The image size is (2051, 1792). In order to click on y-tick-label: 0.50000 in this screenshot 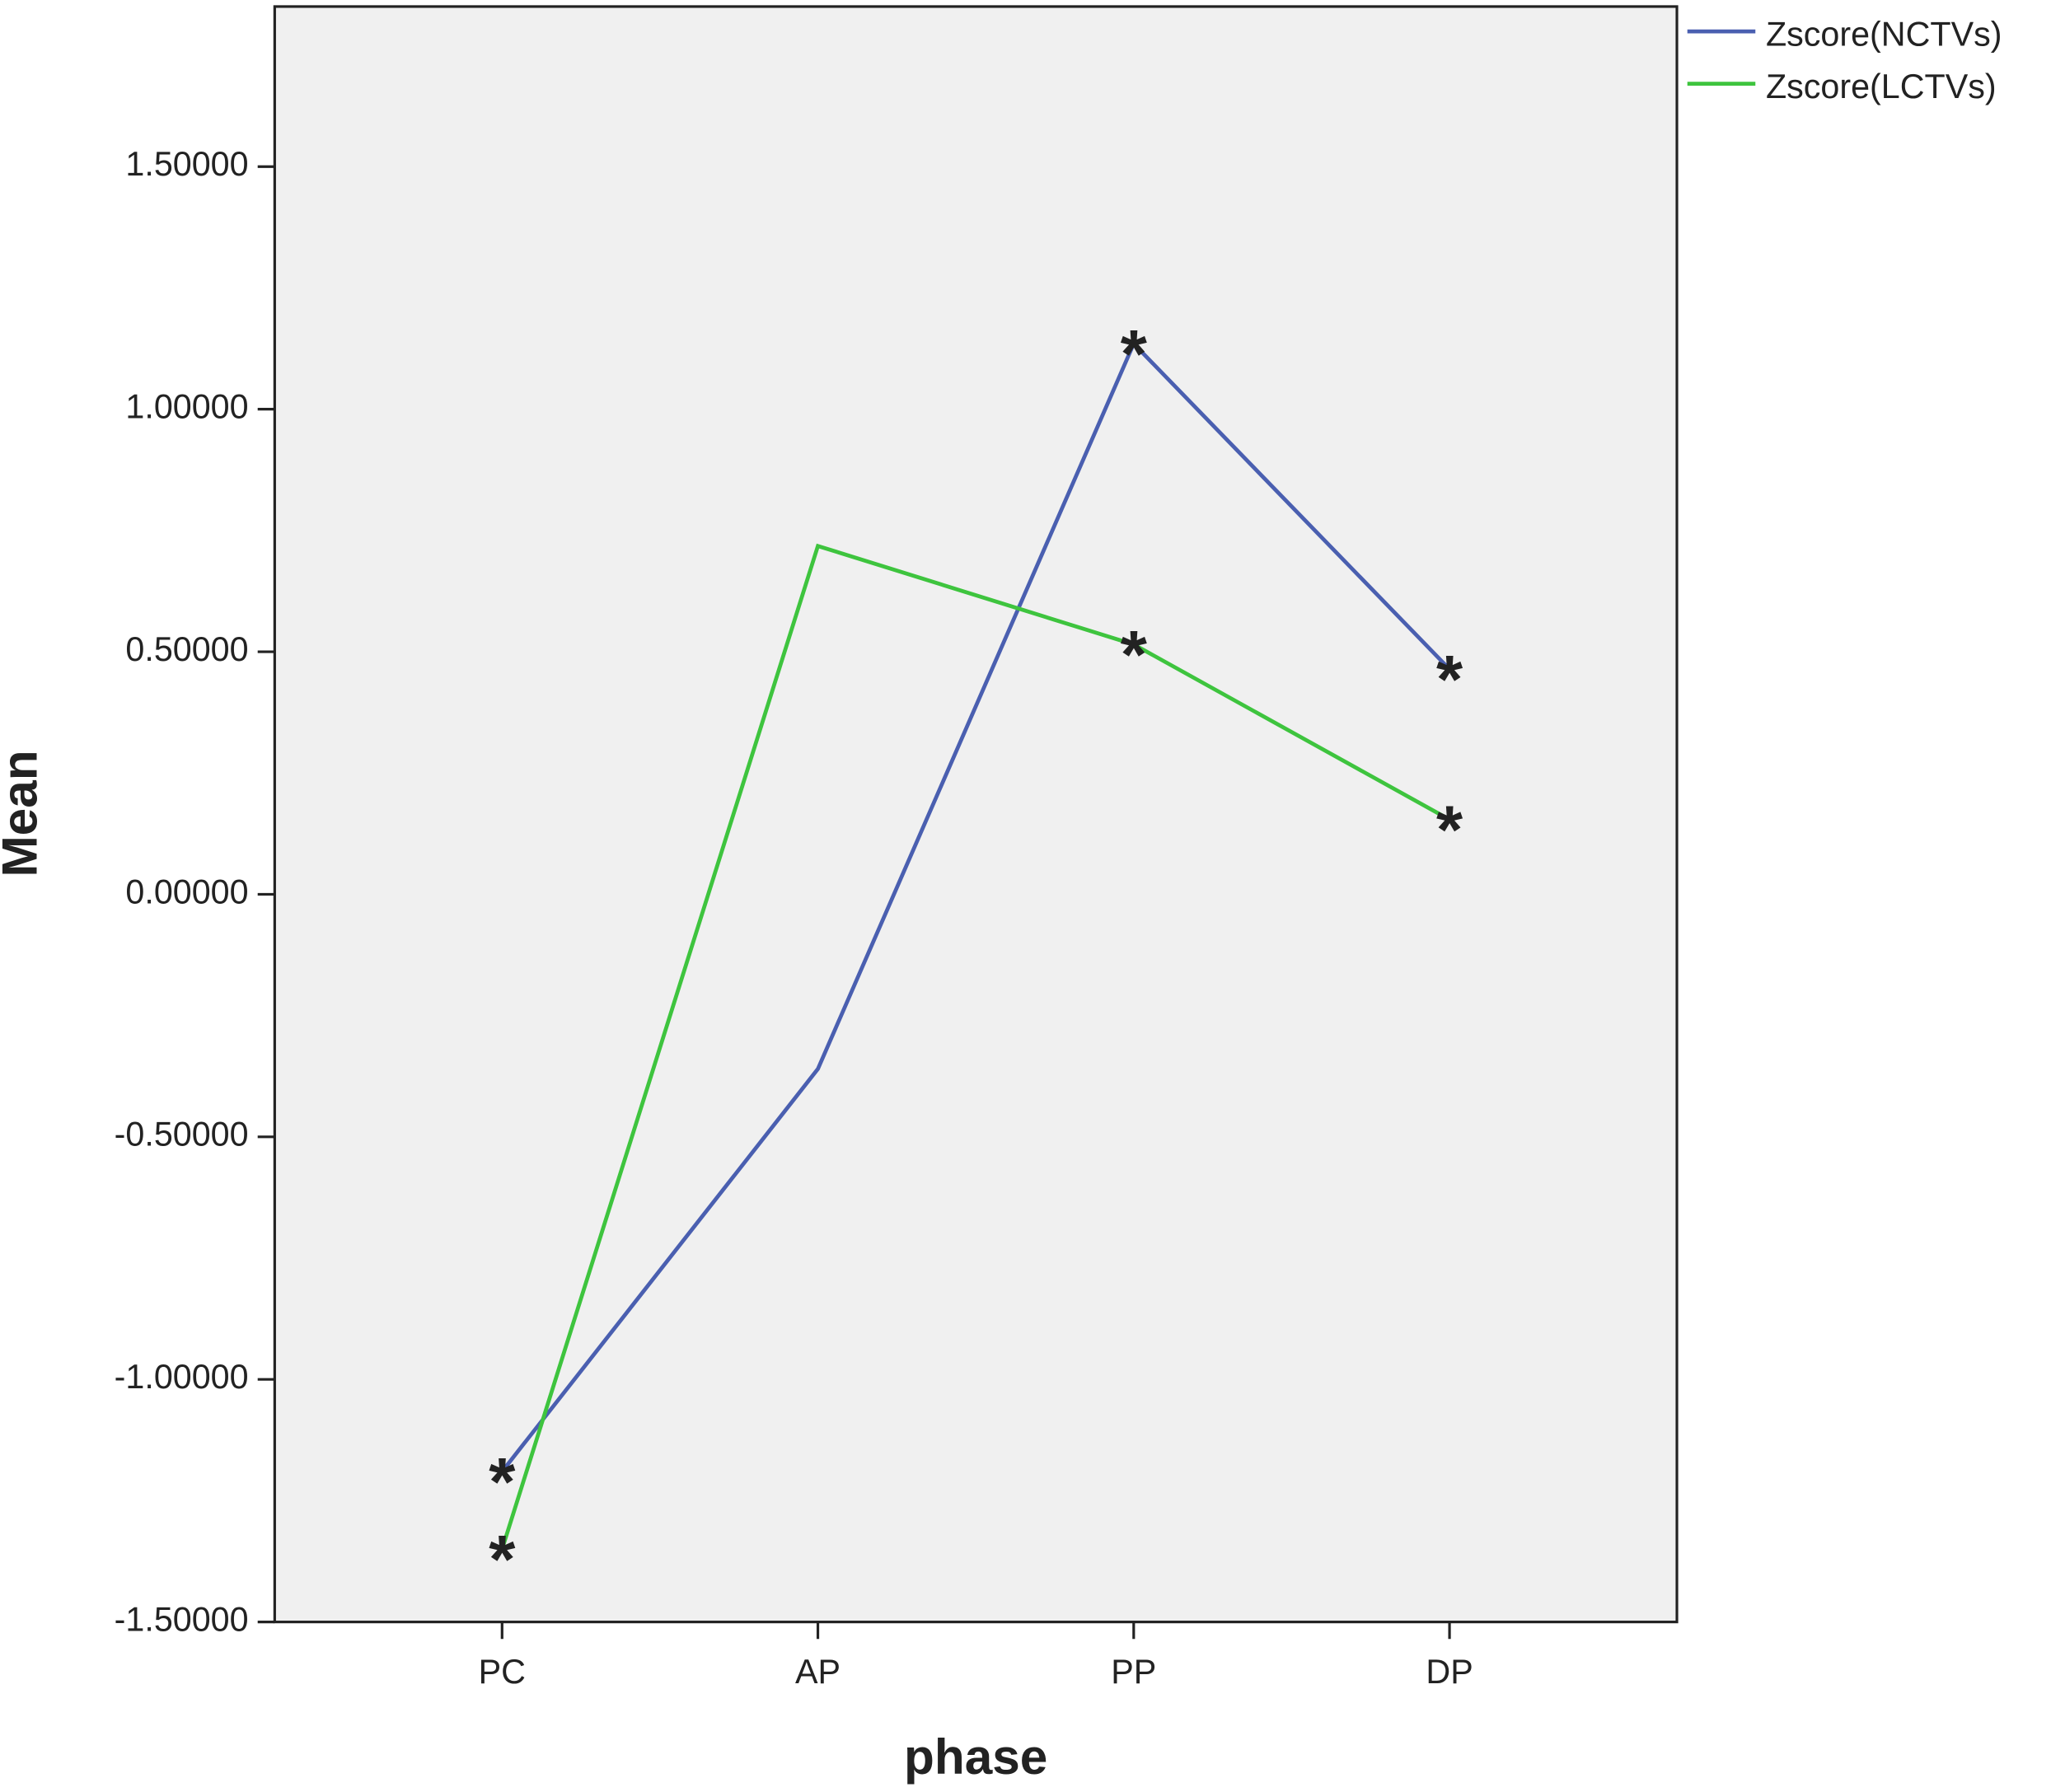, I will do `click(186, 649)`.